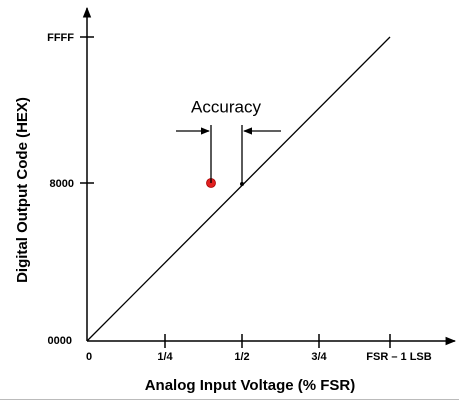 The width and height of the screenshot is (459, 402). Describe the element at coordinates (60, 341) in the screenshot. I see `y-tick-label: 0000` at that location.